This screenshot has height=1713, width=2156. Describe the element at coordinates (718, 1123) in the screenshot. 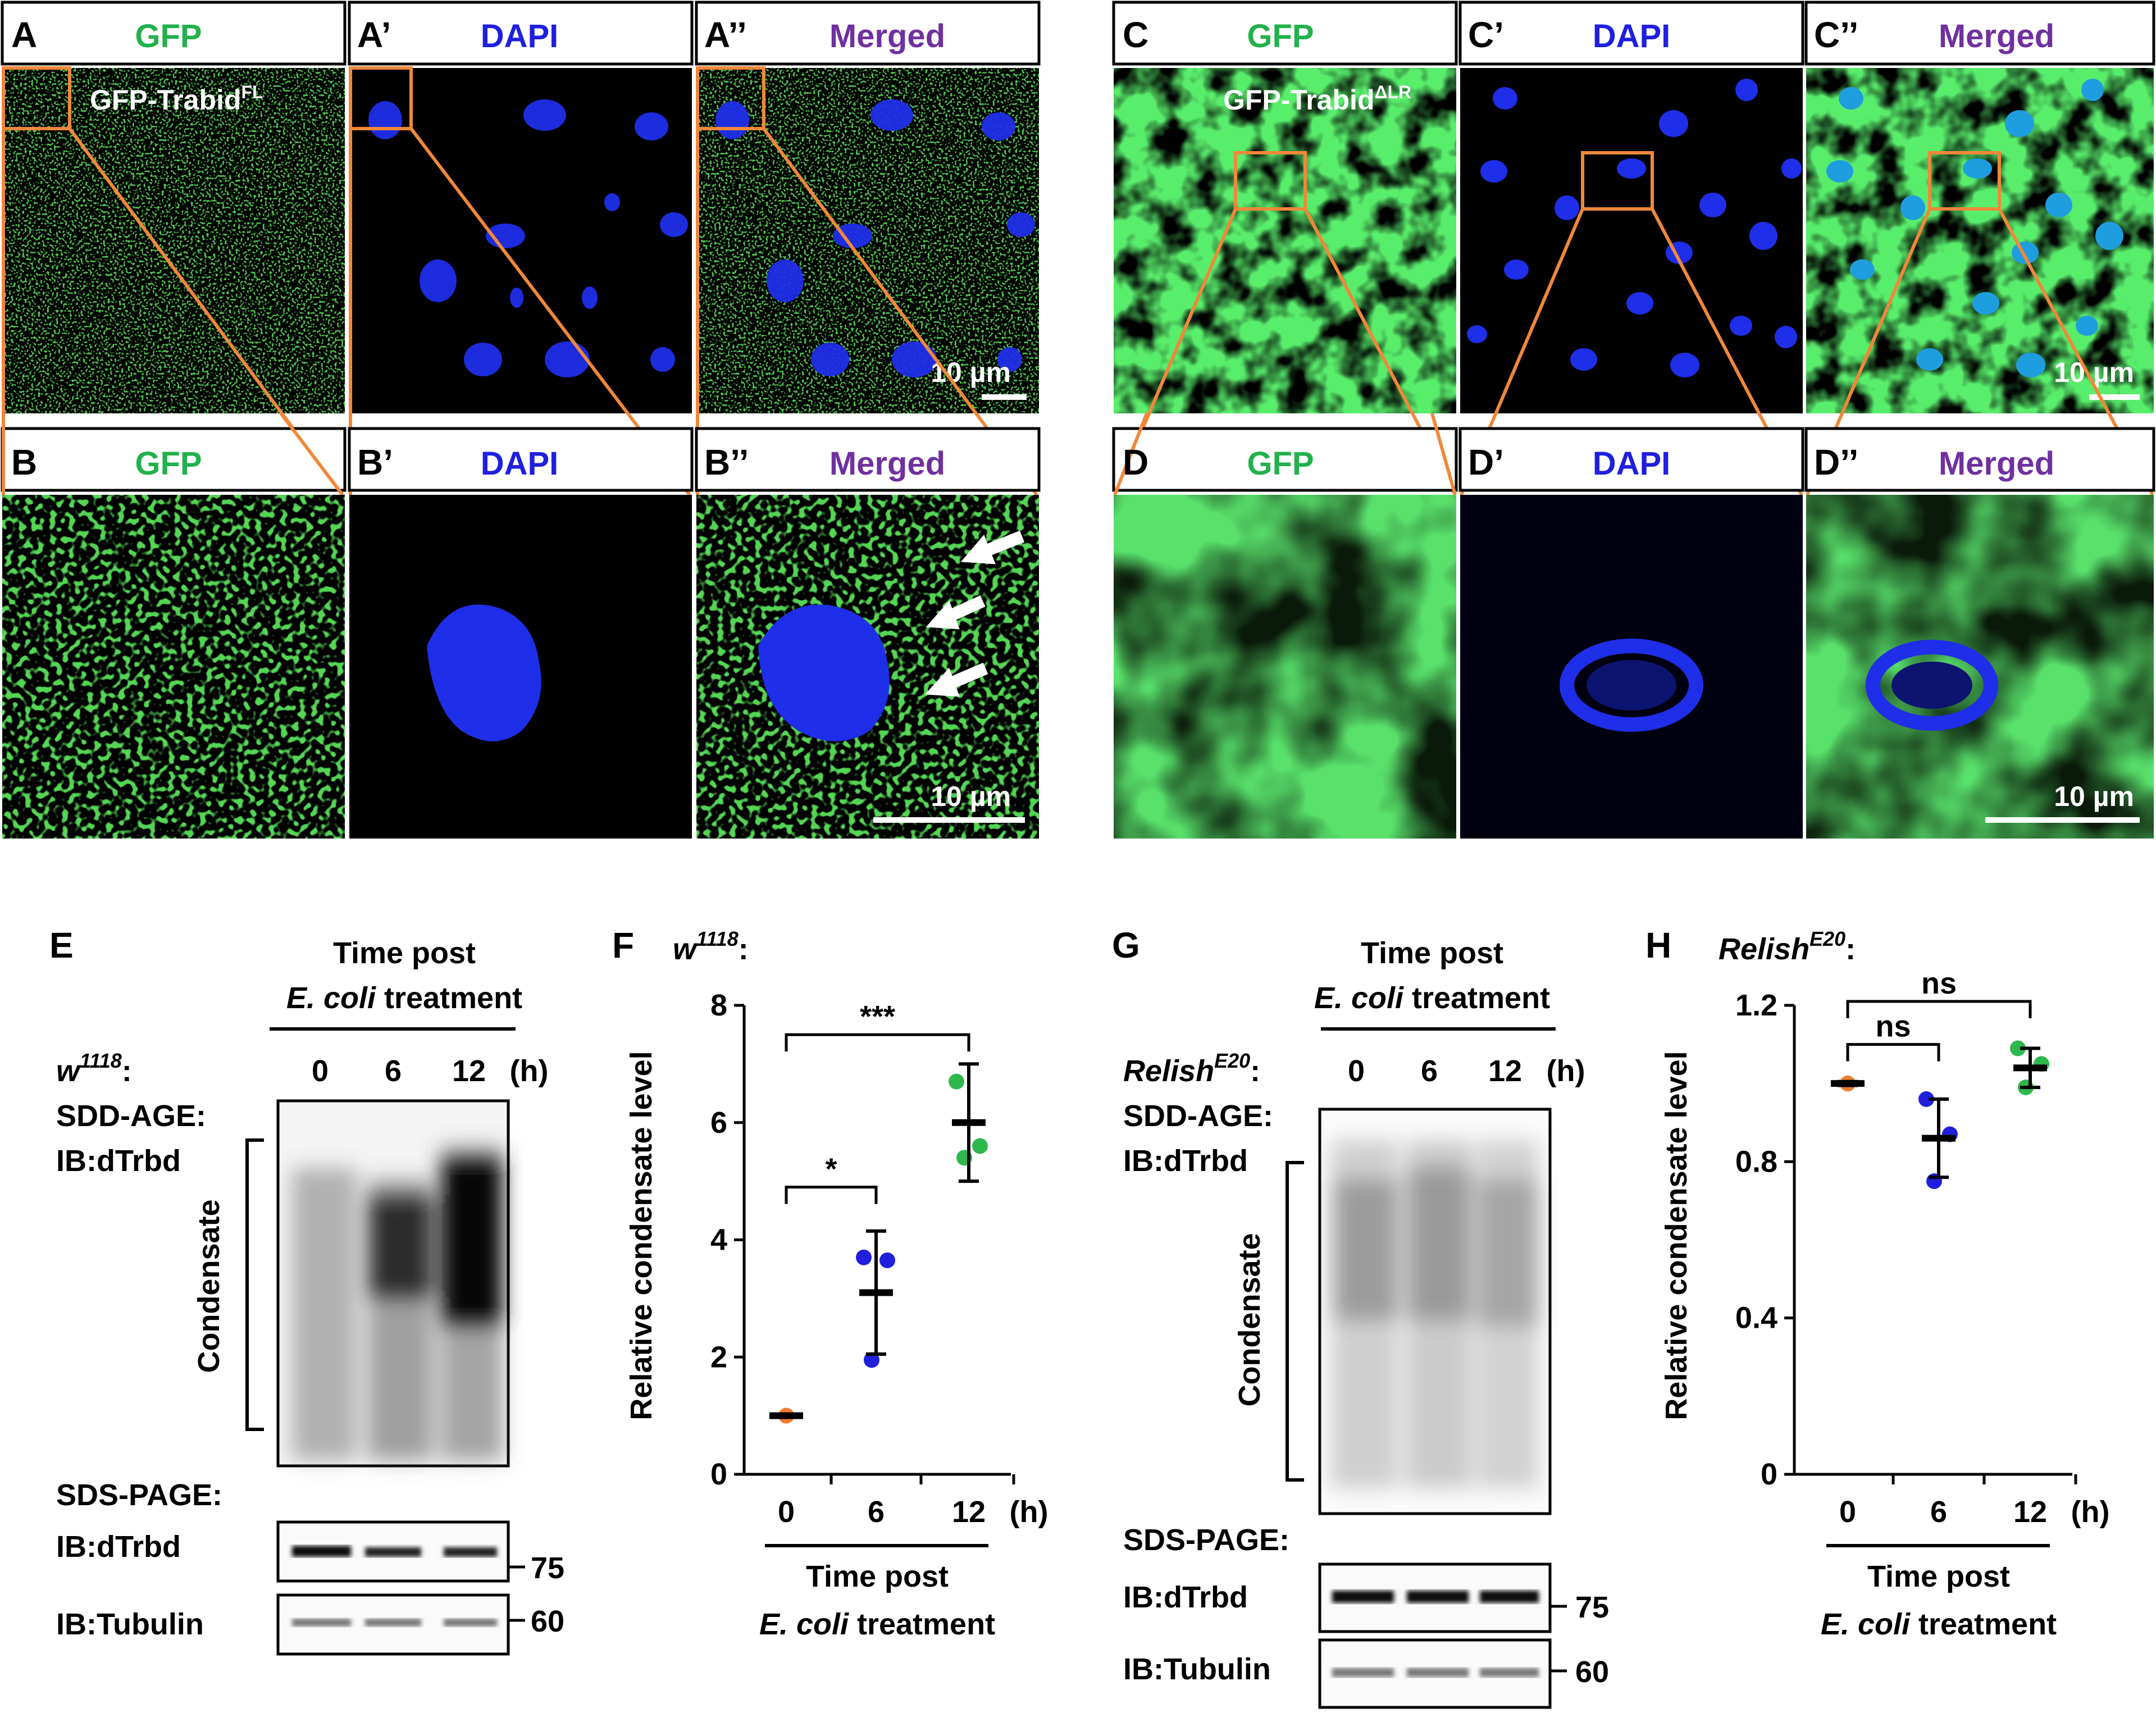

I see `y-tick-label: 6` at that location.